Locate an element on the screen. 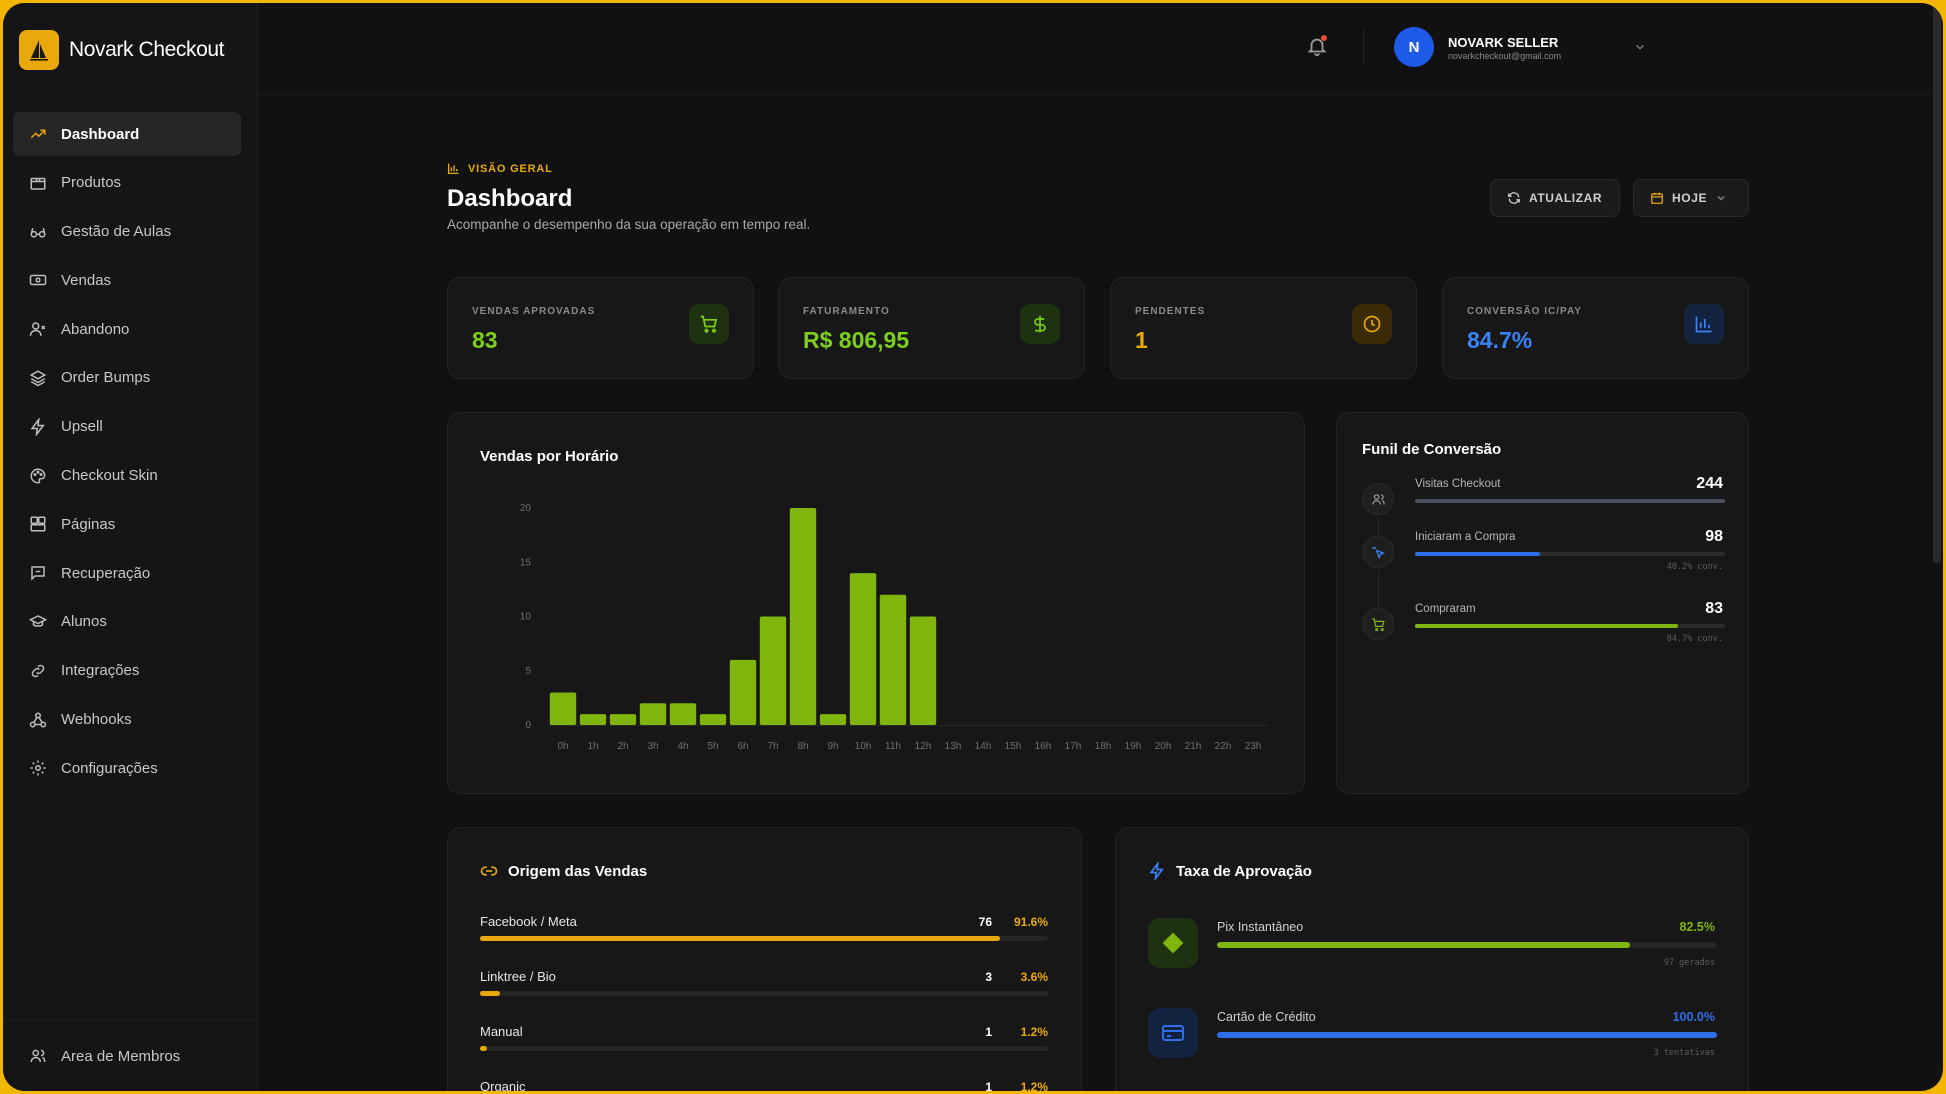 The height and width of the screenshot is (1094, 1946). x-tick-label: 10h is located at coordinates (863, 746).